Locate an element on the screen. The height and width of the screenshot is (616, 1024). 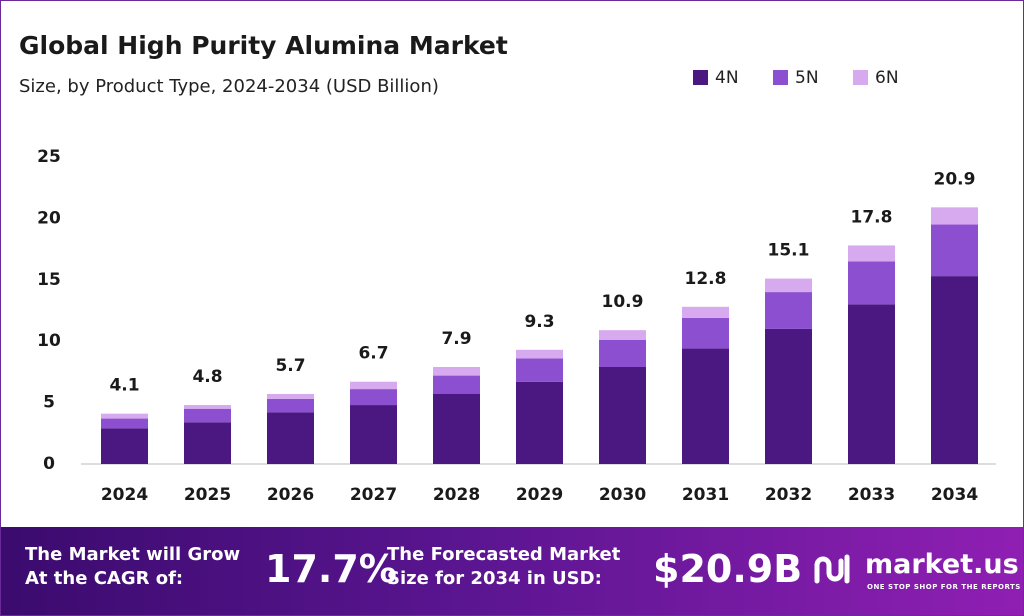
x-tick-label: 2030 is located at coordinates (622, 495).